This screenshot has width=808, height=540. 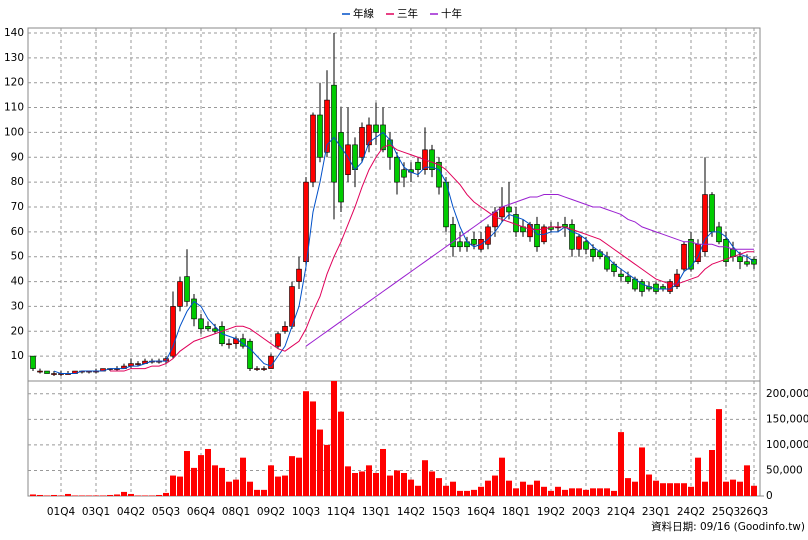 What do you see at coordinates (17, 282) in the screenshot?
I see `y-tick-label: 40` at bounding box center [17, 282].